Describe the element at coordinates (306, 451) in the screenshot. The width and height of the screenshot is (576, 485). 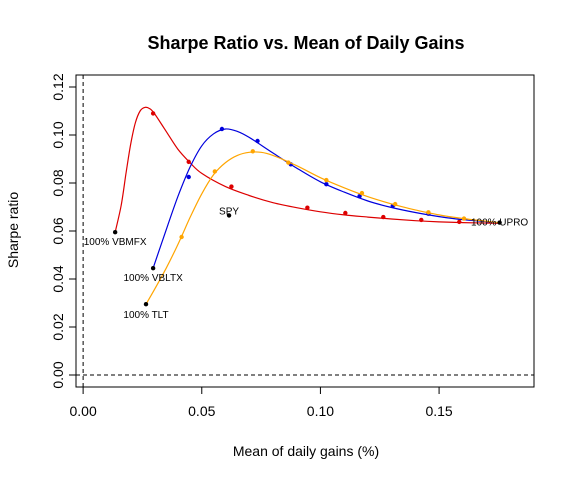
I see `x-axis-label: Mean of daily gains (%)` at that location.